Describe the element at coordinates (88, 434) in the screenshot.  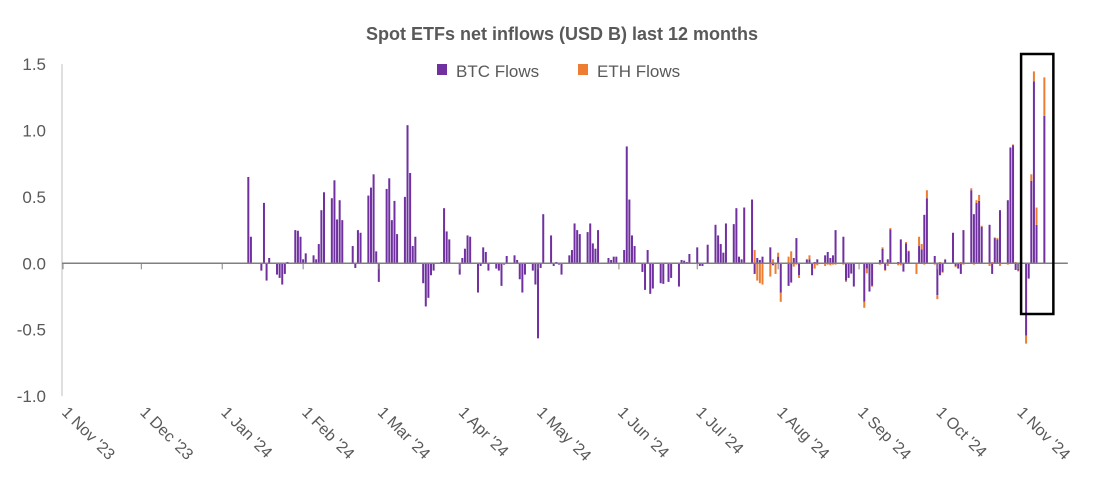
I see `x-tick-label: 1 Nov '23` at that location.